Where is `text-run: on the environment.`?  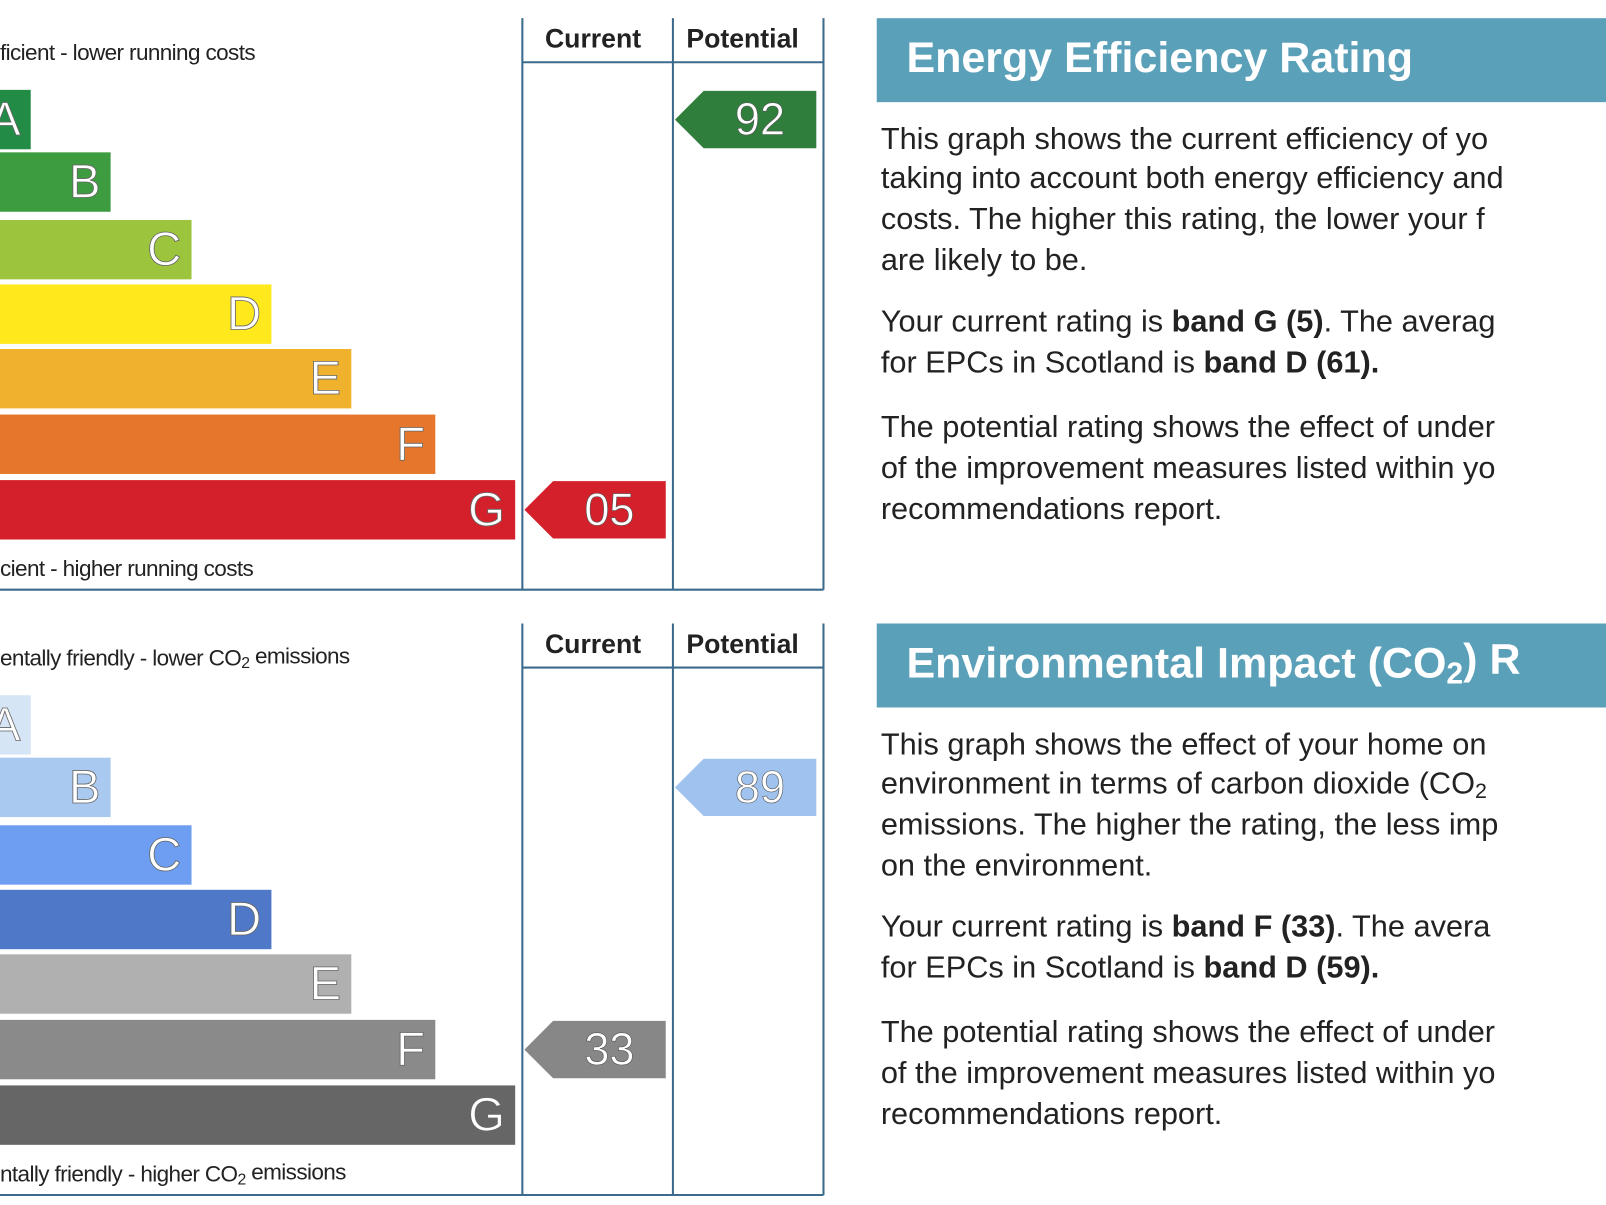 text-run: on the environment. is located at coordinates (1017, 864).